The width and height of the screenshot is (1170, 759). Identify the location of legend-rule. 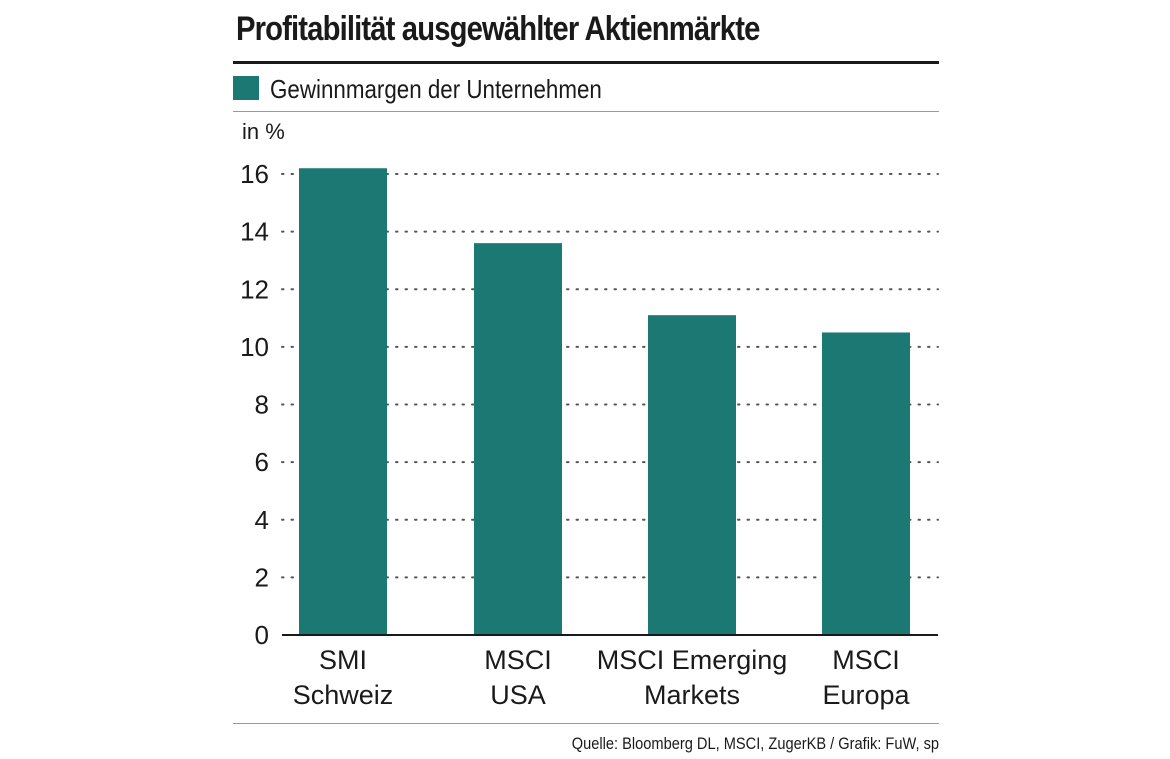
(586, 111).